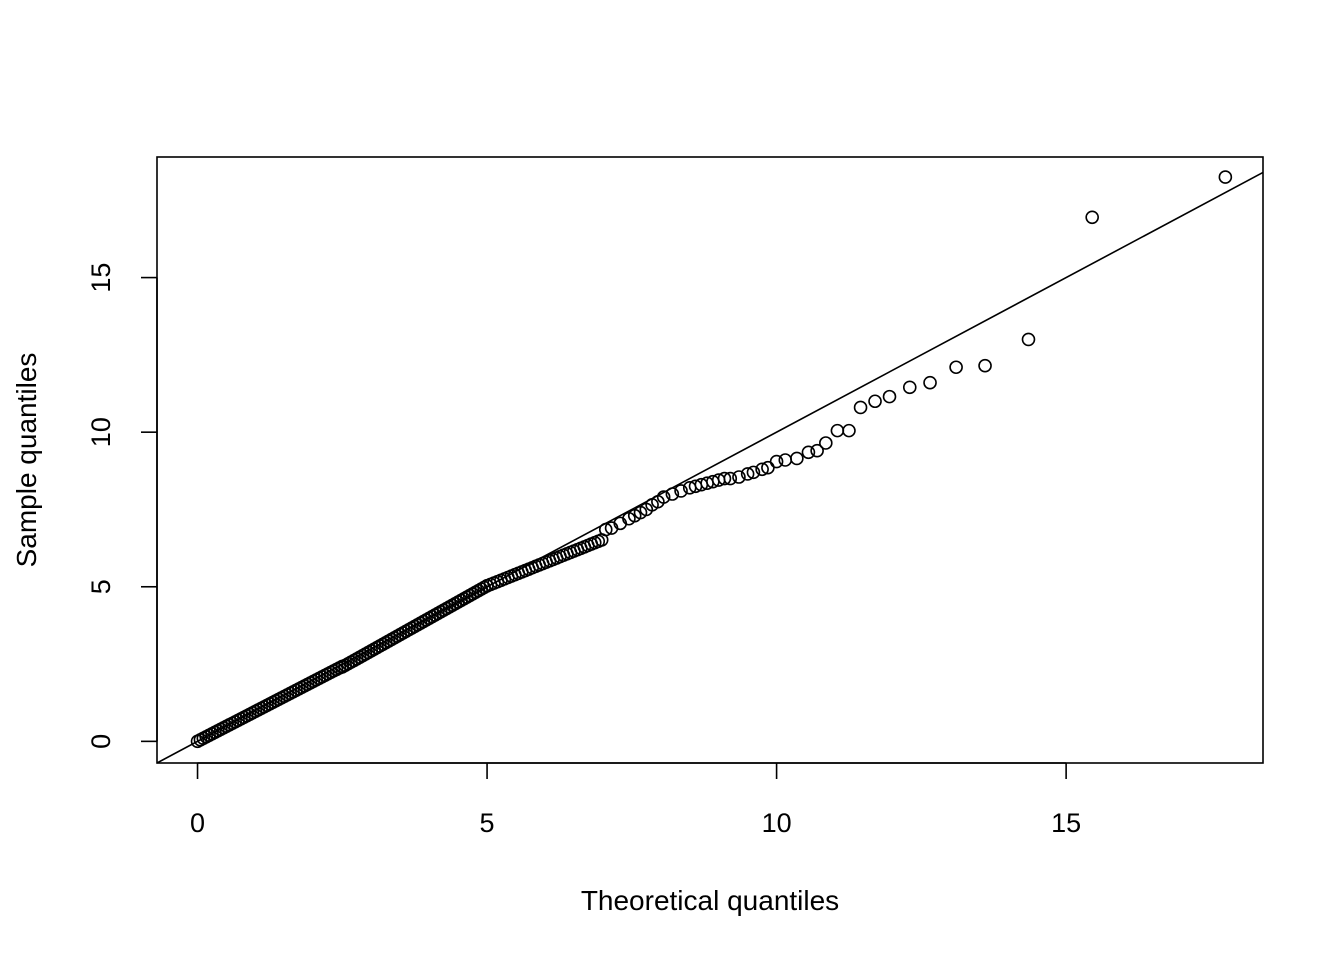  What do you see at coordinates (487, 823) in the screenshot?
I see `x-tick-label: 5` at bounding box center [487, 823].